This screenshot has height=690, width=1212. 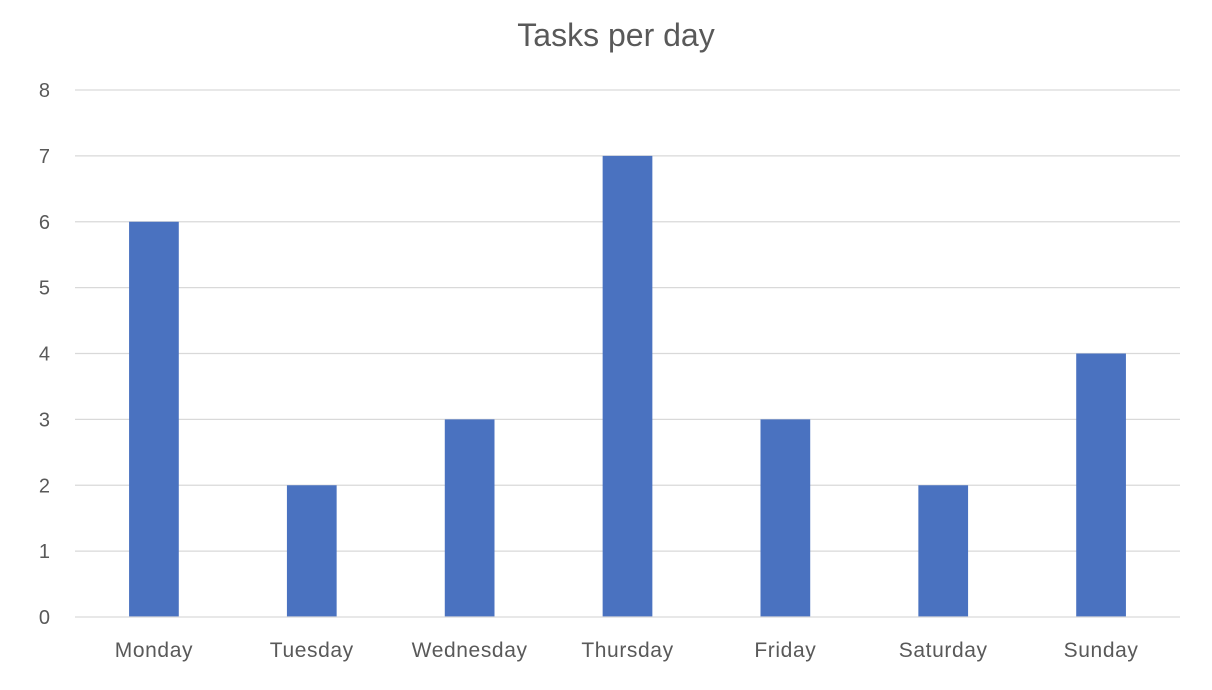 I want to click on x-tick-label: Friday, so click(x=785, y=650).